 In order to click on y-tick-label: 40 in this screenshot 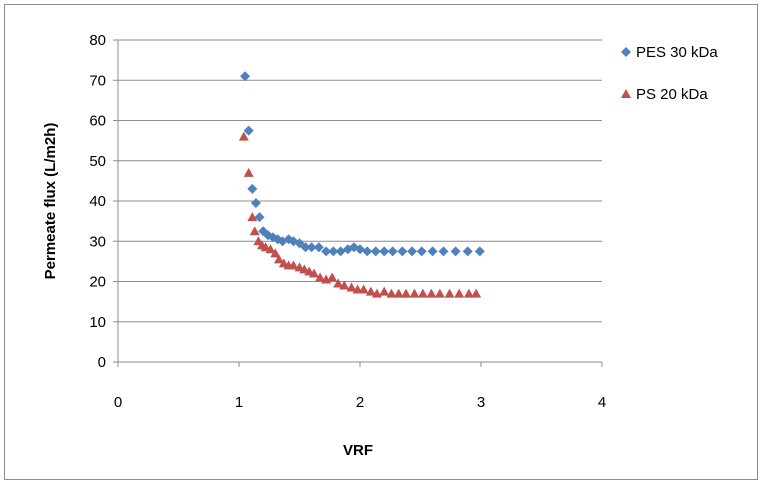, I will do `click(97, 201)`.